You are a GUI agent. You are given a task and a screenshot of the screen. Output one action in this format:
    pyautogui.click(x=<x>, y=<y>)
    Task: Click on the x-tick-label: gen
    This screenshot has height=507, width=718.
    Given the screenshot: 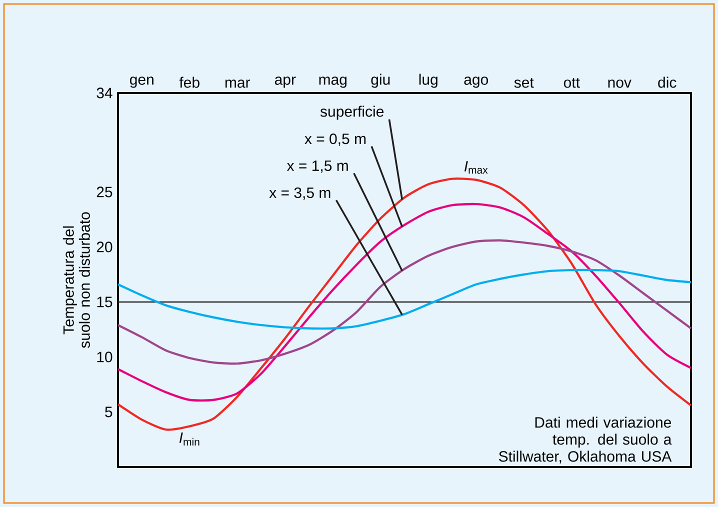 What is the action you would take?
    pyautogui.click(x=142, y=82)
    